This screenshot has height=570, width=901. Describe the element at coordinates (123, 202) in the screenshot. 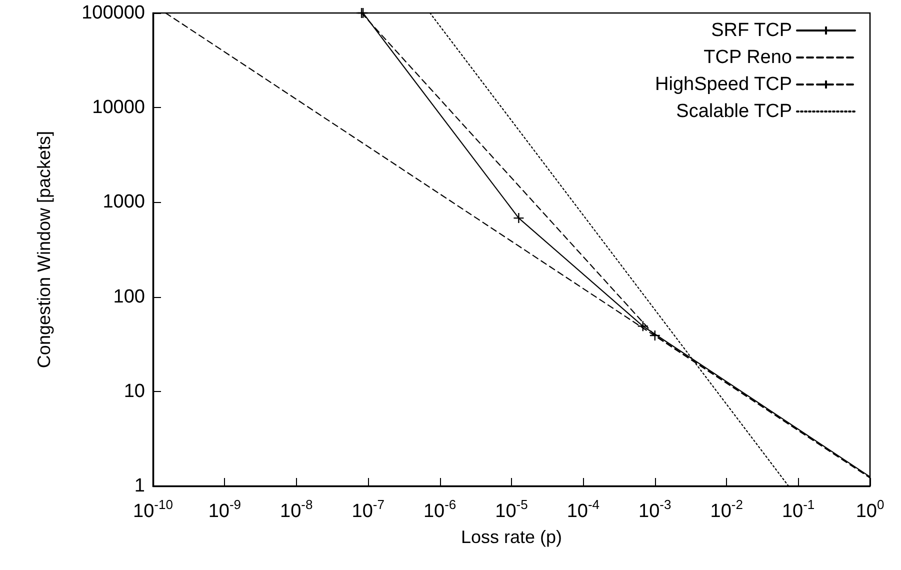

I see `y-tick-label: 1000` at that location.